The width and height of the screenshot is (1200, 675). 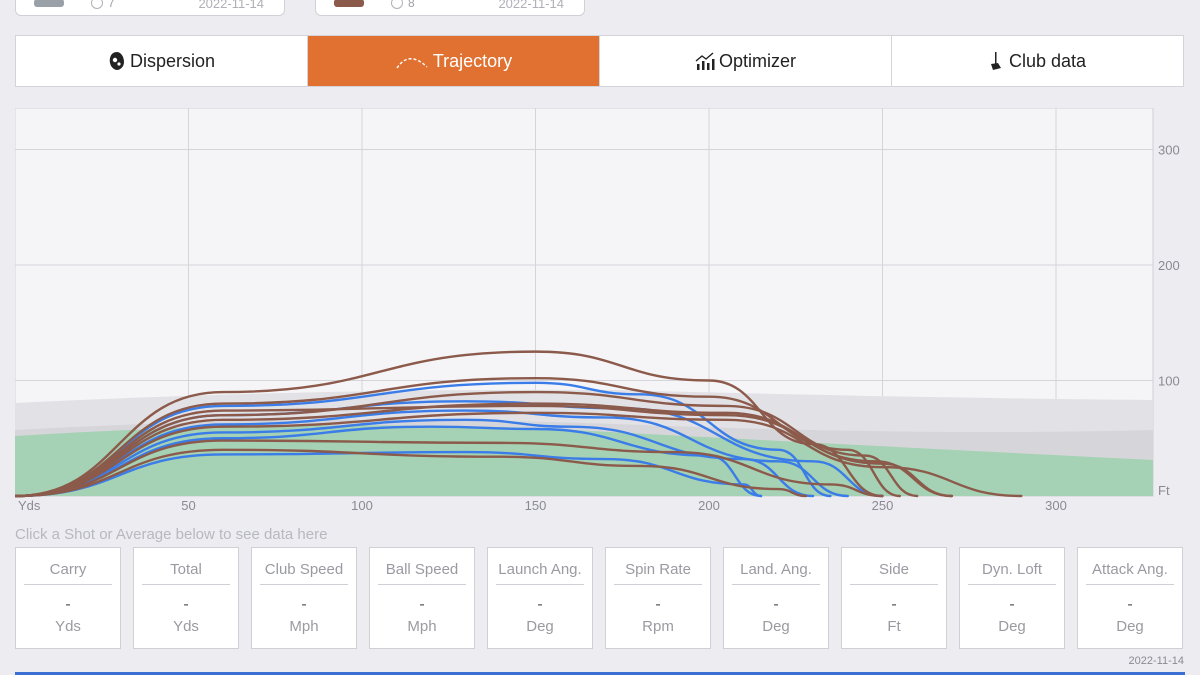 What do you see at coordinates (1012, 569) in the screenshot?
I see `stat-label: Dyn. Loft` at bounding box center [1012, 569].